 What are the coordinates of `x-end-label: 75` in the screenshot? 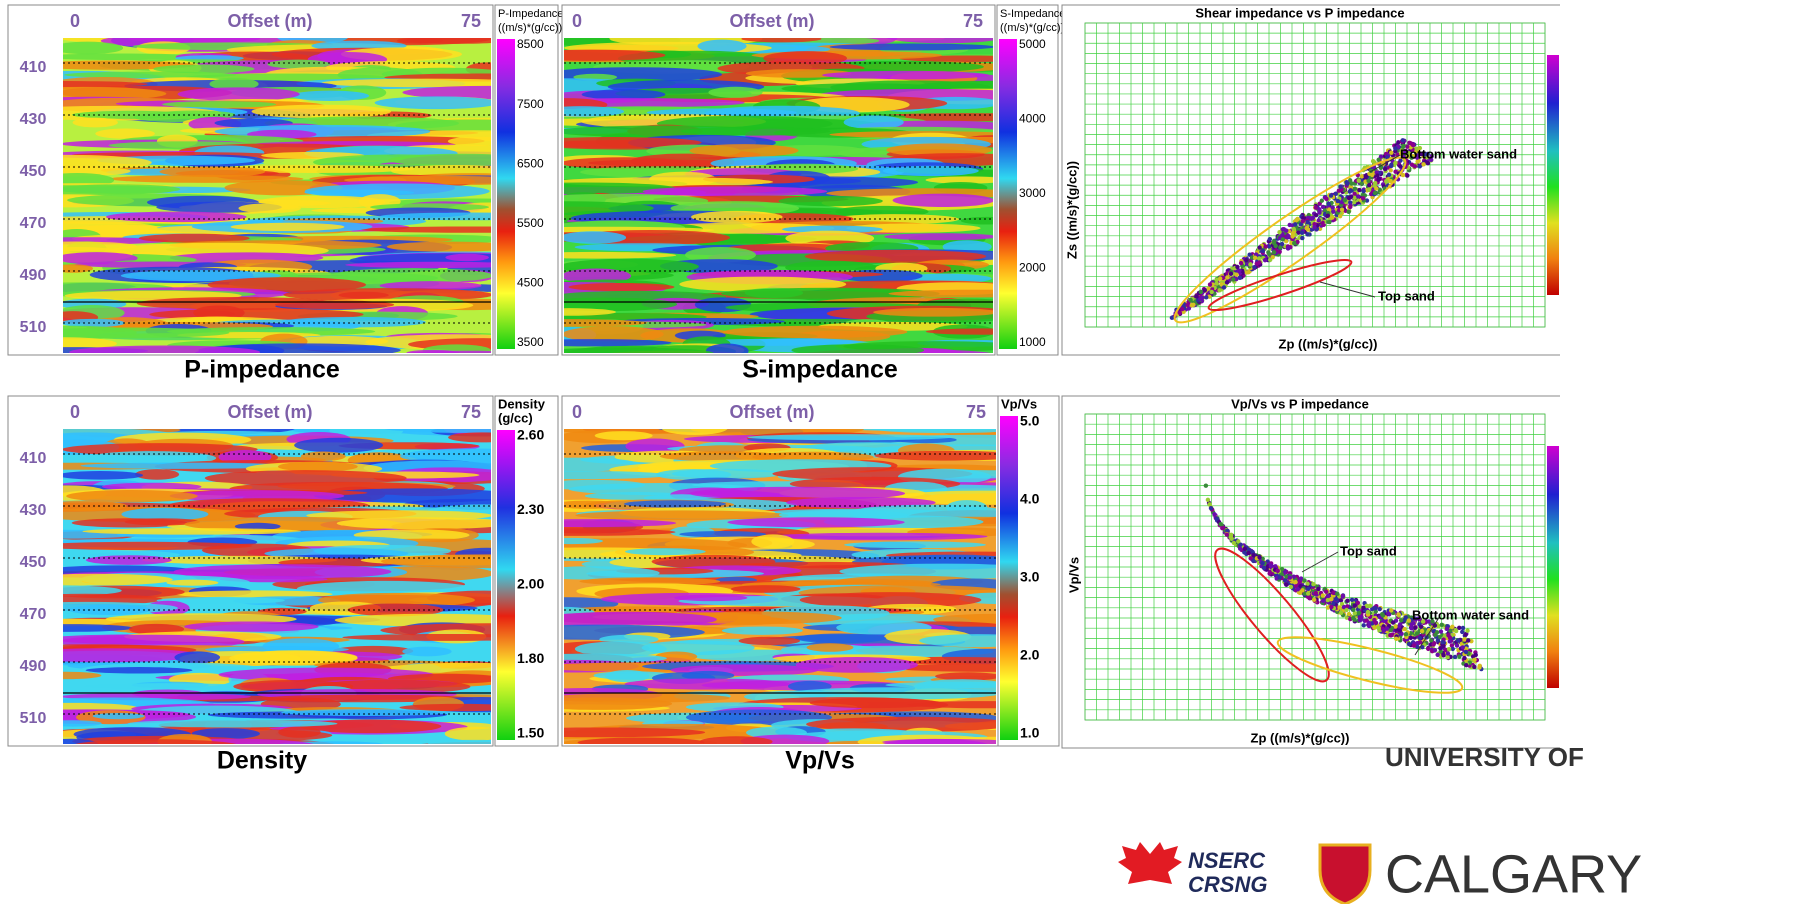 It's located at (471, 412).